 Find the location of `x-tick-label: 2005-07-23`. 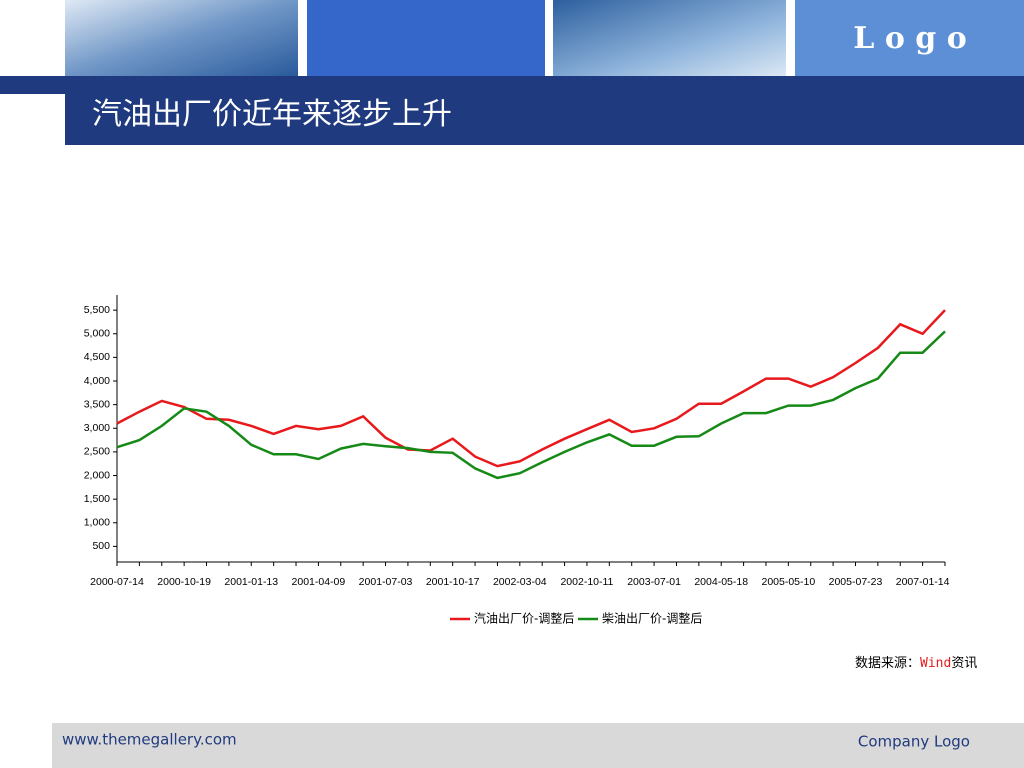

x-tick-label: 2005-07-23 is located at coordinates (856, 582).